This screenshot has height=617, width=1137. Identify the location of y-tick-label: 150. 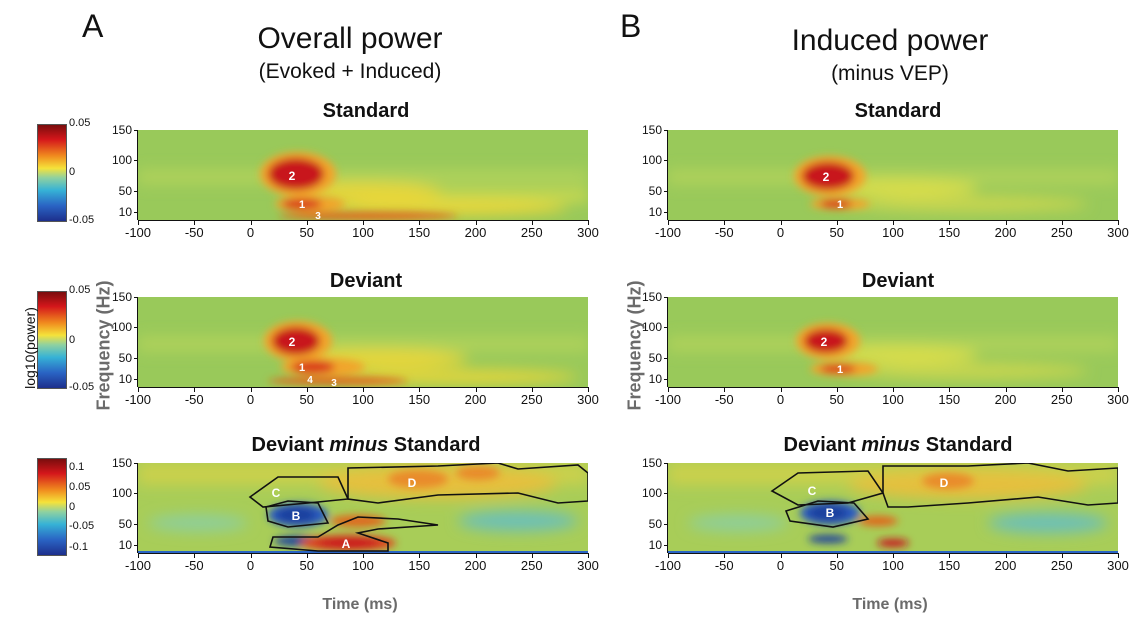
(651, 130).